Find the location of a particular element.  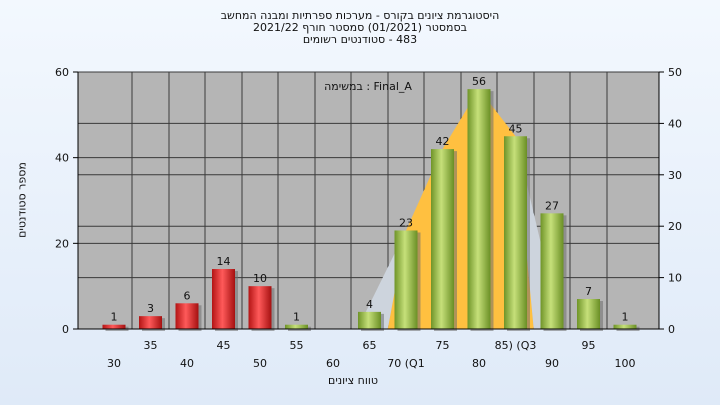

x-tick-label: 40 is located at coordinates (187, 363).